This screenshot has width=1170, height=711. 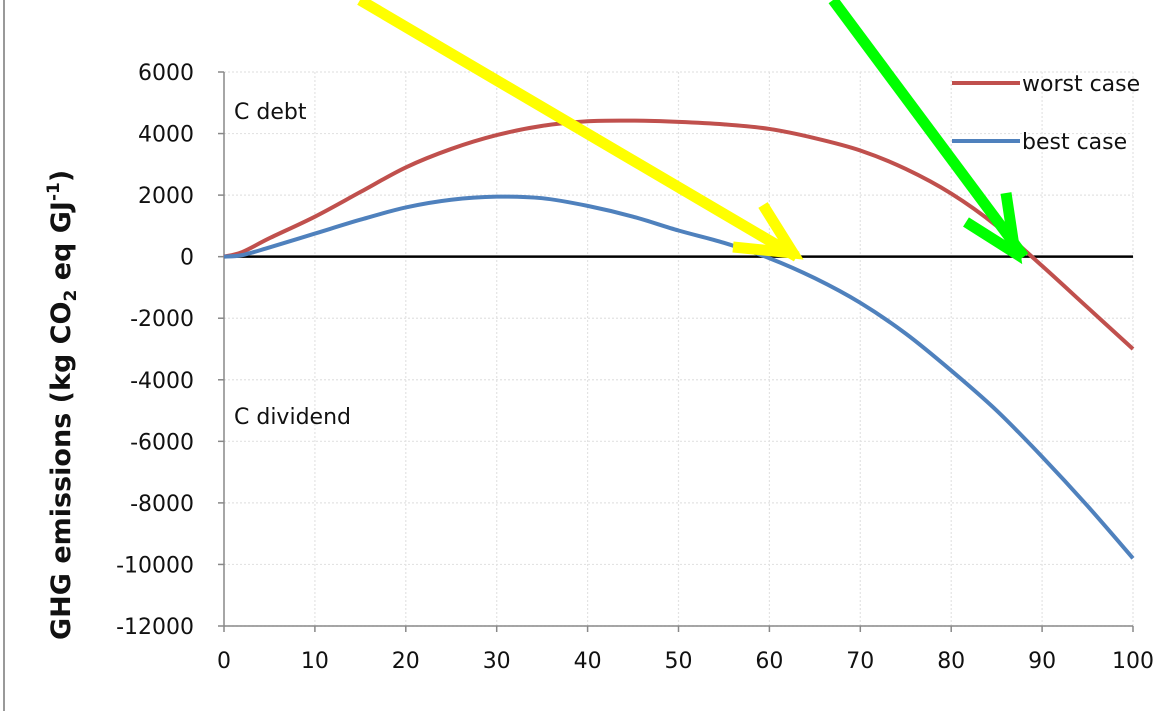 What do you see at coordinates (1081, 84) in the screenshot?
I see `legend-label-worst-case: worst case` at bounding box center [1081, 84].